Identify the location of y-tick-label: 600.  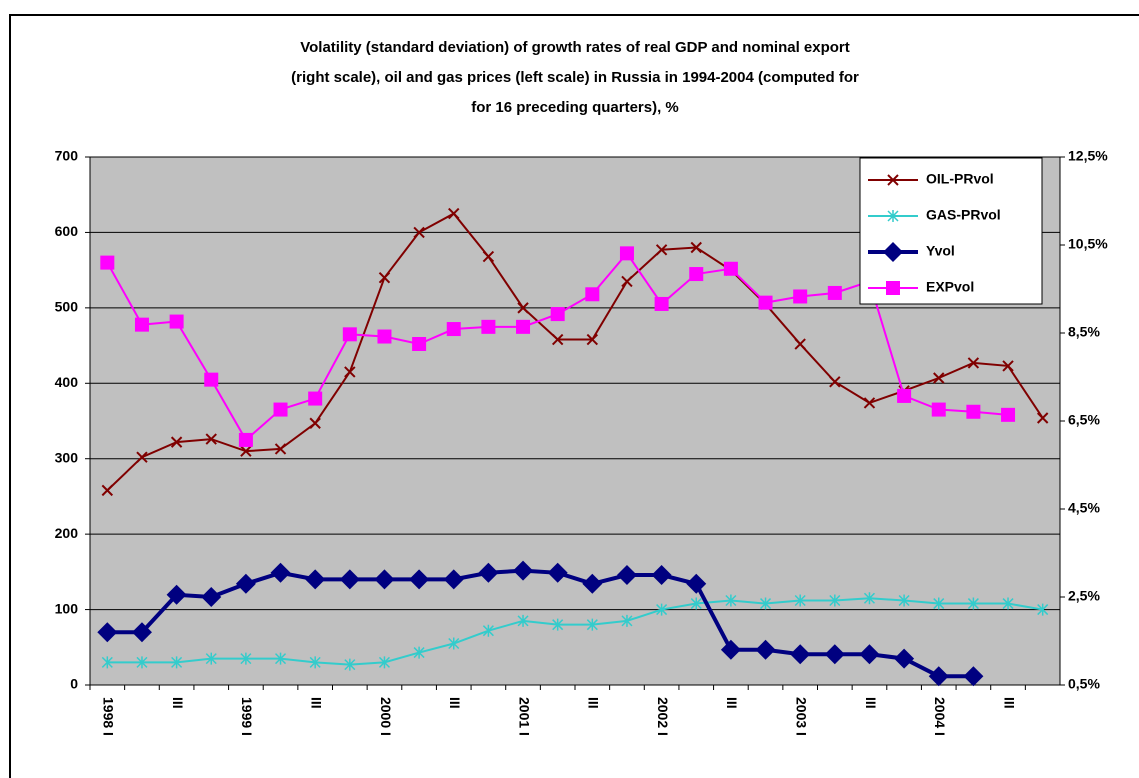
(67, 231).